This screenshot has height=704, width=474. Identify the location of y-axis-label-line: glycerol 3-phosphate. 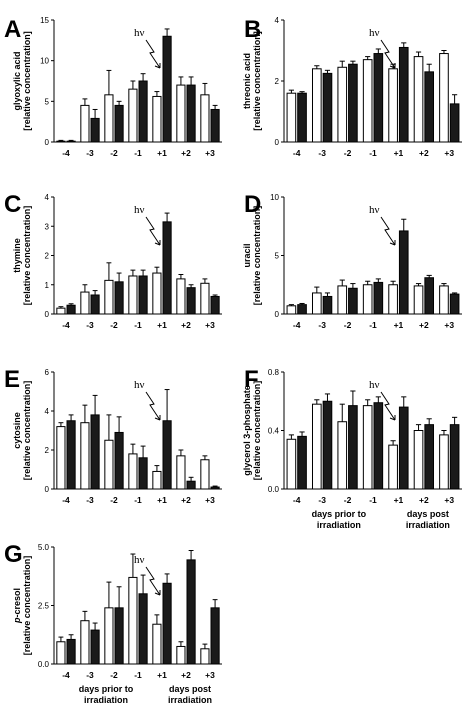
(247, 430).